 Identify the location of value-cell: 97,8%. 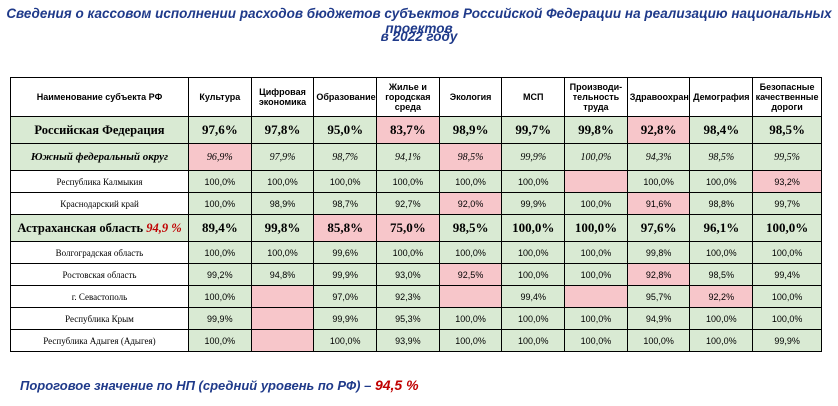
(282, 130).